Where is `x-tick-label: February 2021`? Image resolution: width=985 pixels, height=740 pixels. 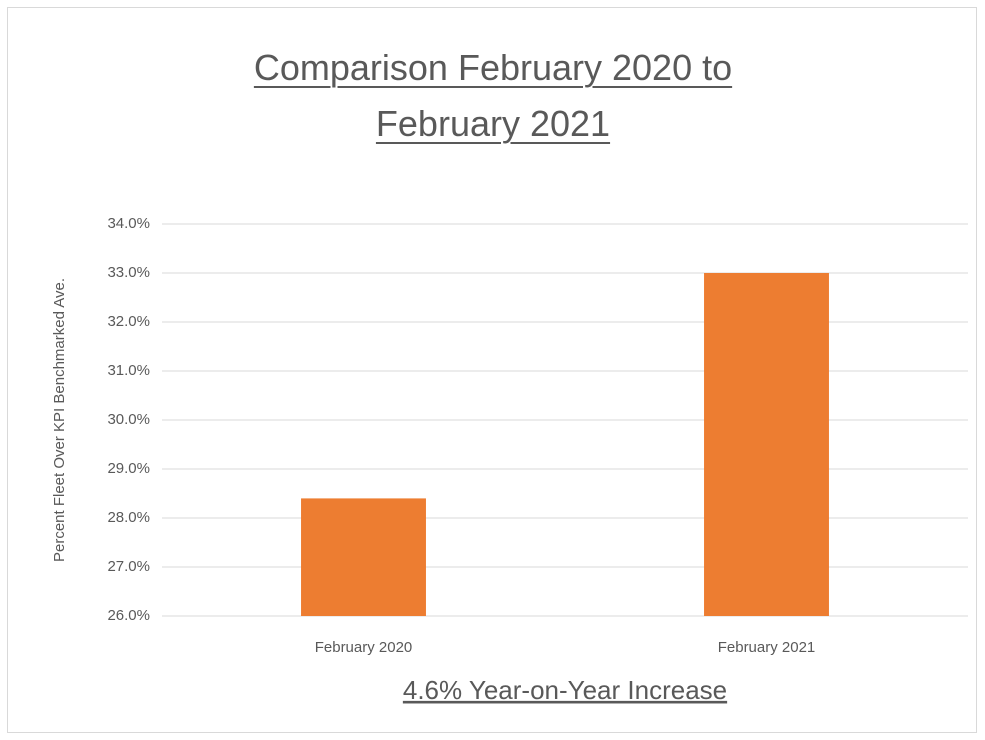 x-tick-label: February 2021 is located at coordinates (767, 647).